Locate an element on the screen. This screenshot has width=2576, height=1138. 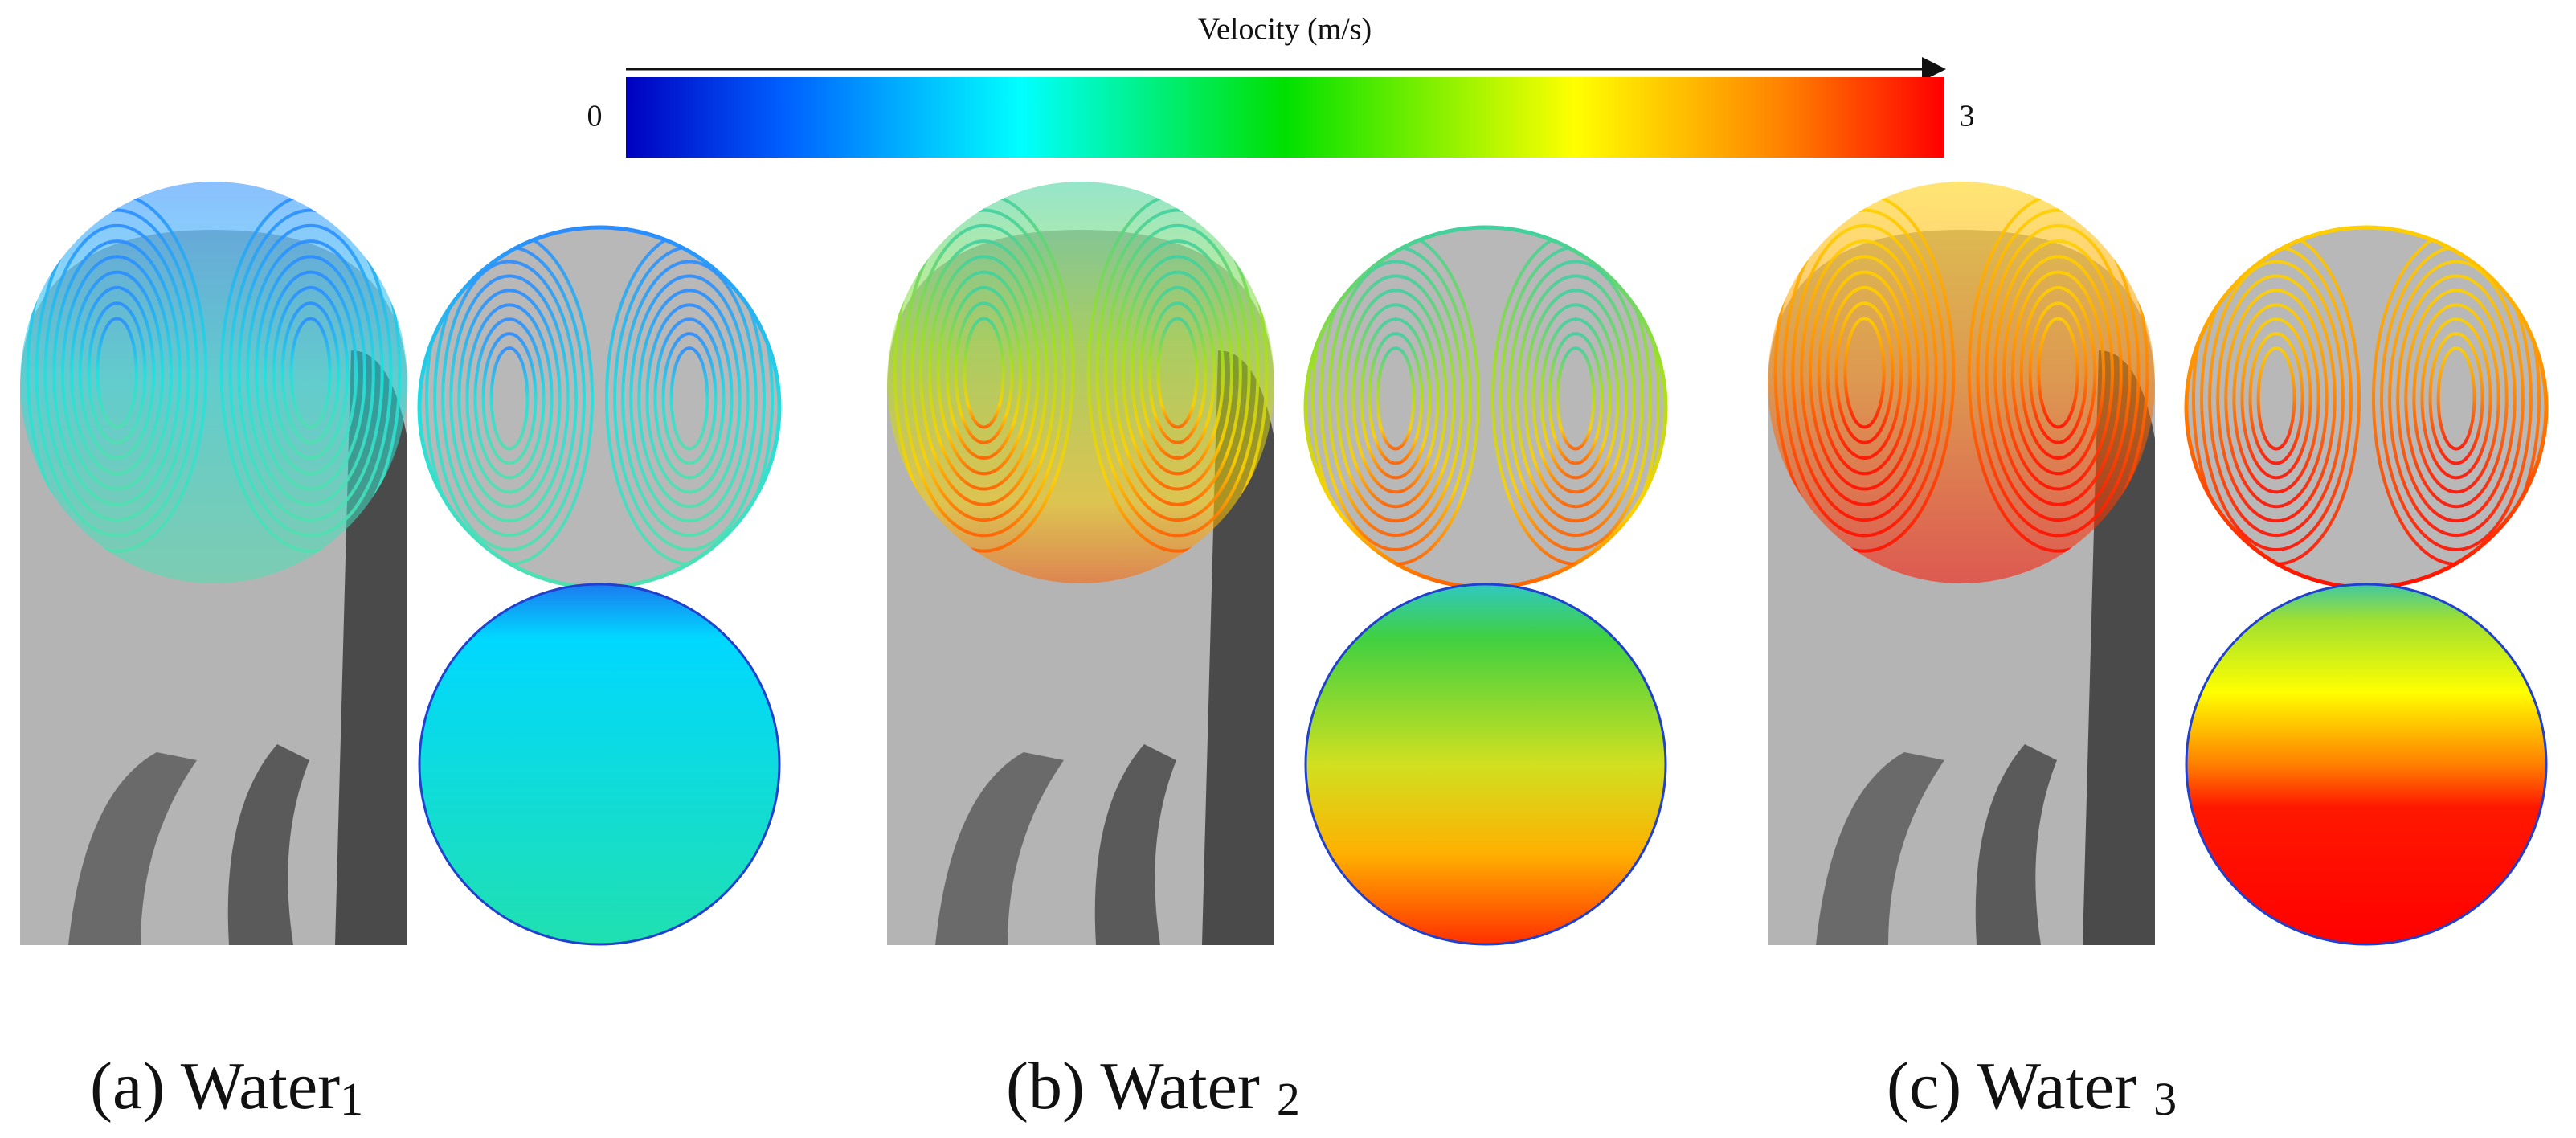
caption-subscript: 2 is located at coordinates (1288, 1099).